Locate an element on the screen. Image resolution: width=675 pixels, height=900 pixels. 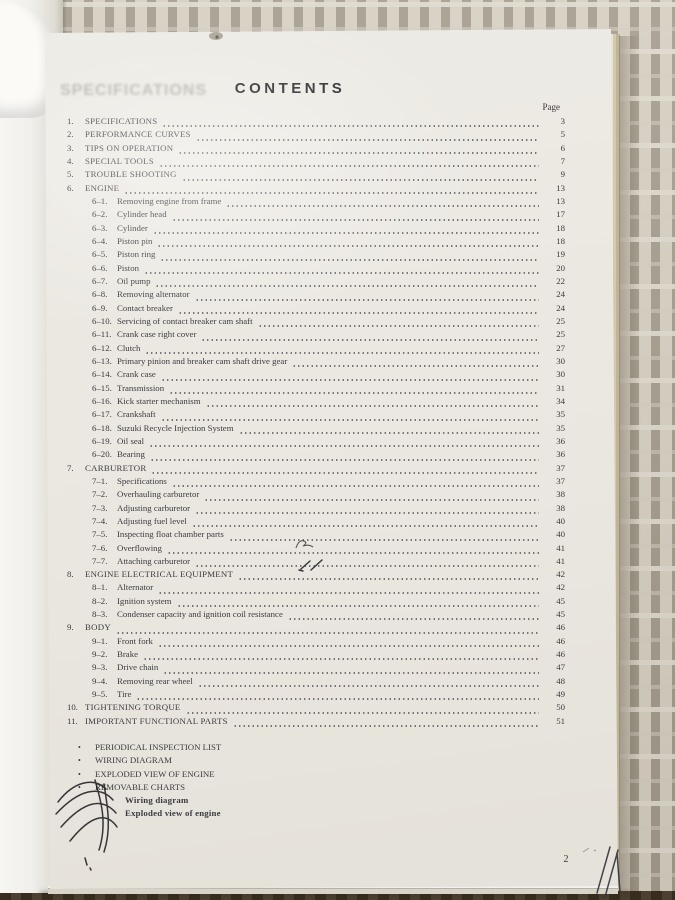
page-stack-bottom-edge is located at coordinates (333, 890).